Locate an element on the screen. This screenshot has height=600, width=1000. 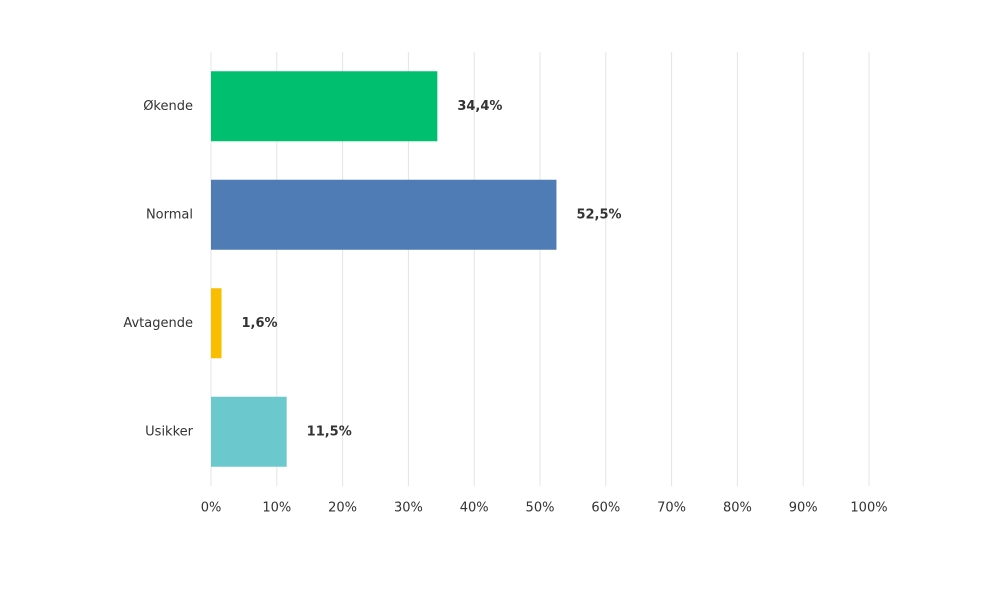
x-tick-label: 80% is located at coordinates (737, 508).